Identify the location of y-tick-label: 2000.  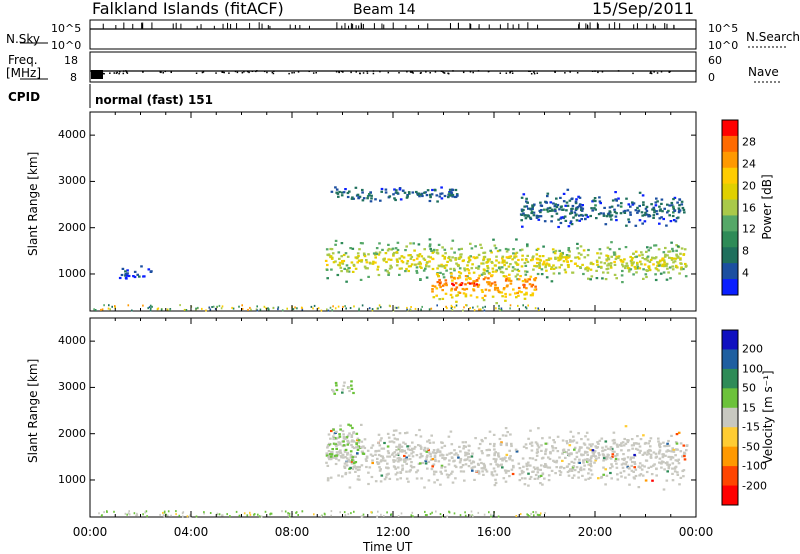
(72, 227).